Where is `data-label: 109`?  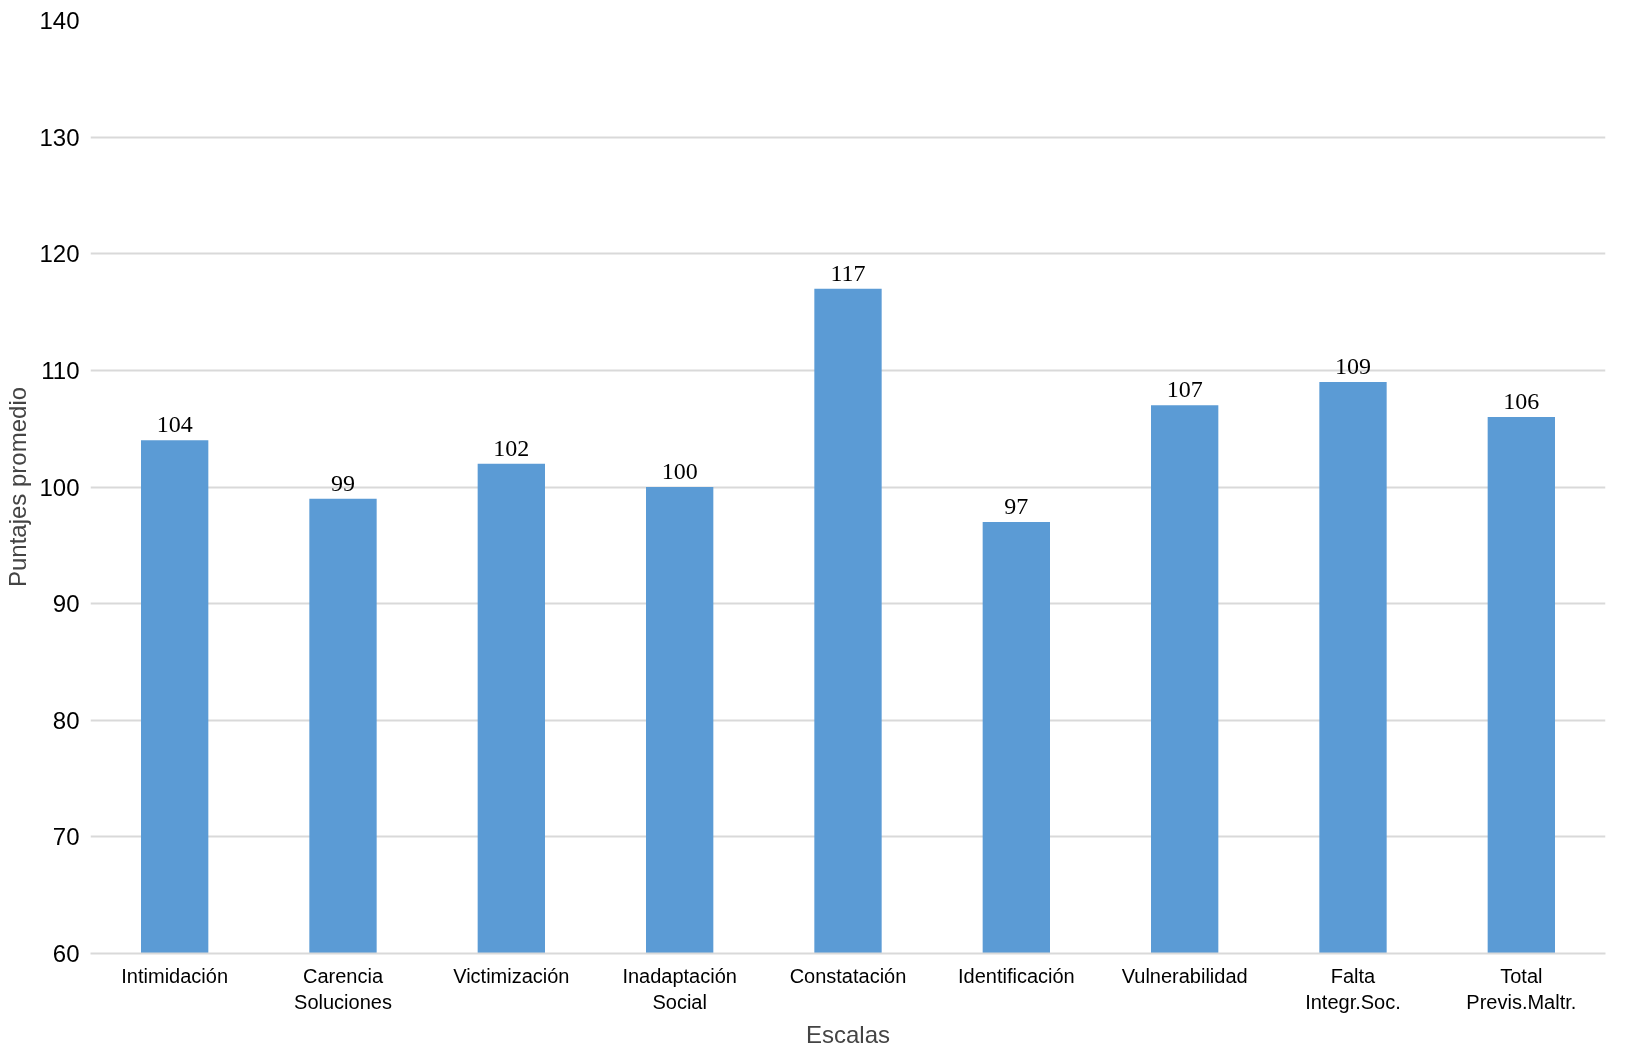
data-label: 109 is located at coordinates (1353, 366).